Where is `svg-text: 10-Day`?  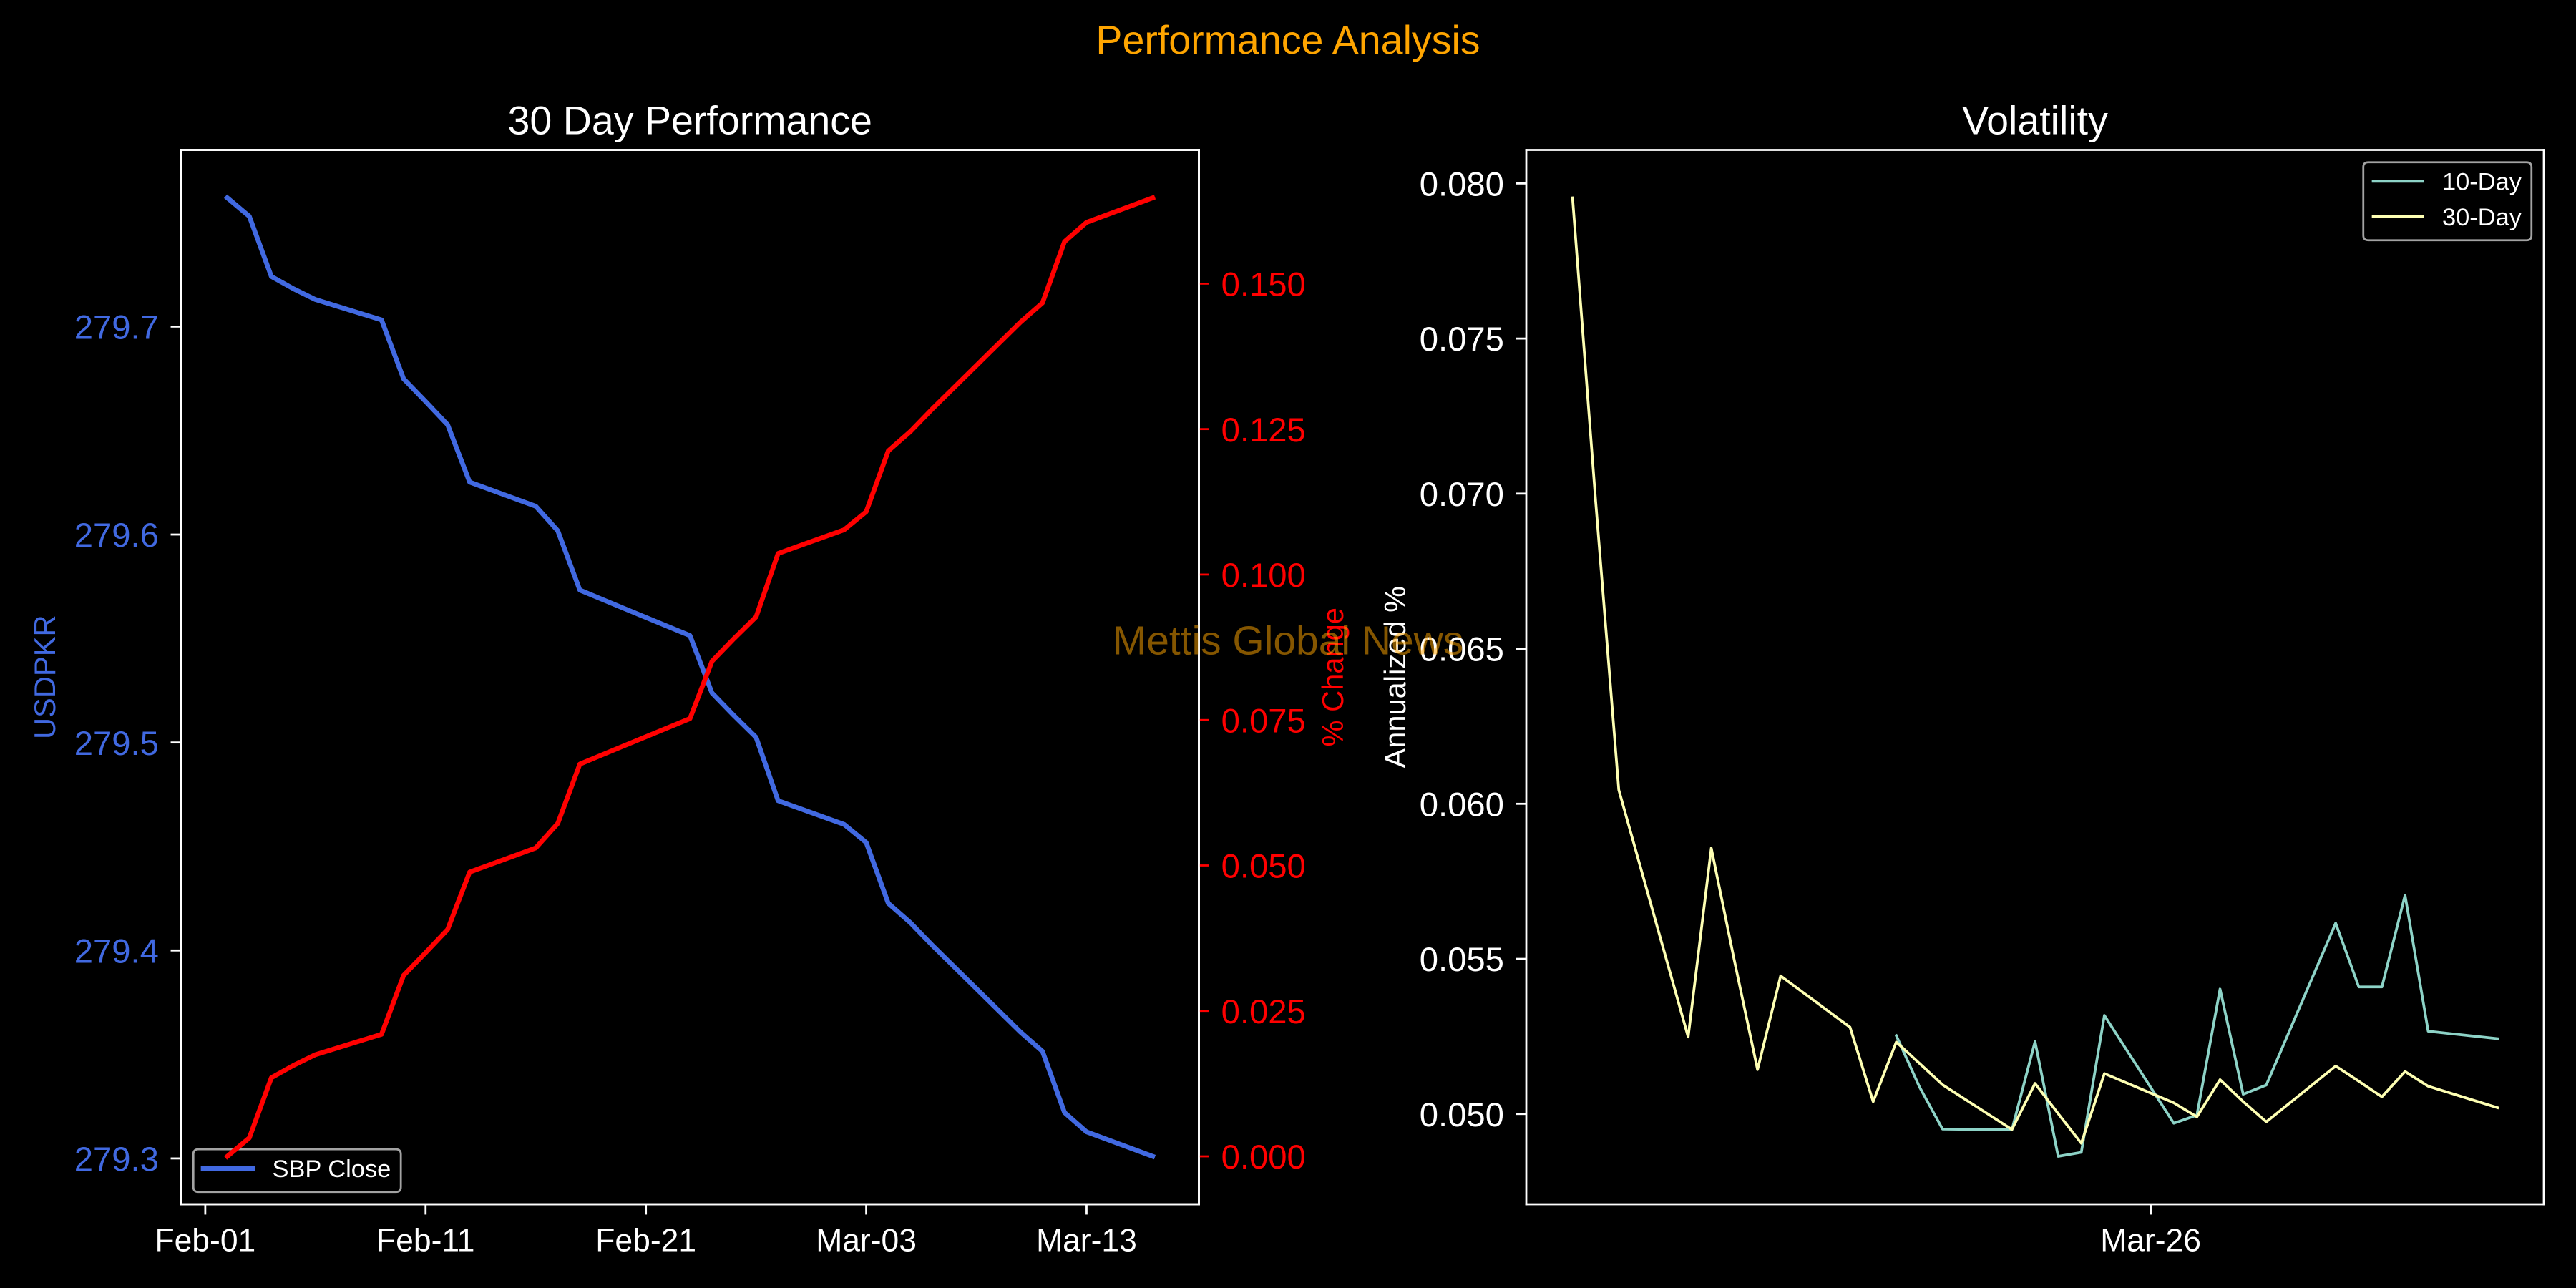
svg-text: 10-Day is located at coordinates (2482, 181).